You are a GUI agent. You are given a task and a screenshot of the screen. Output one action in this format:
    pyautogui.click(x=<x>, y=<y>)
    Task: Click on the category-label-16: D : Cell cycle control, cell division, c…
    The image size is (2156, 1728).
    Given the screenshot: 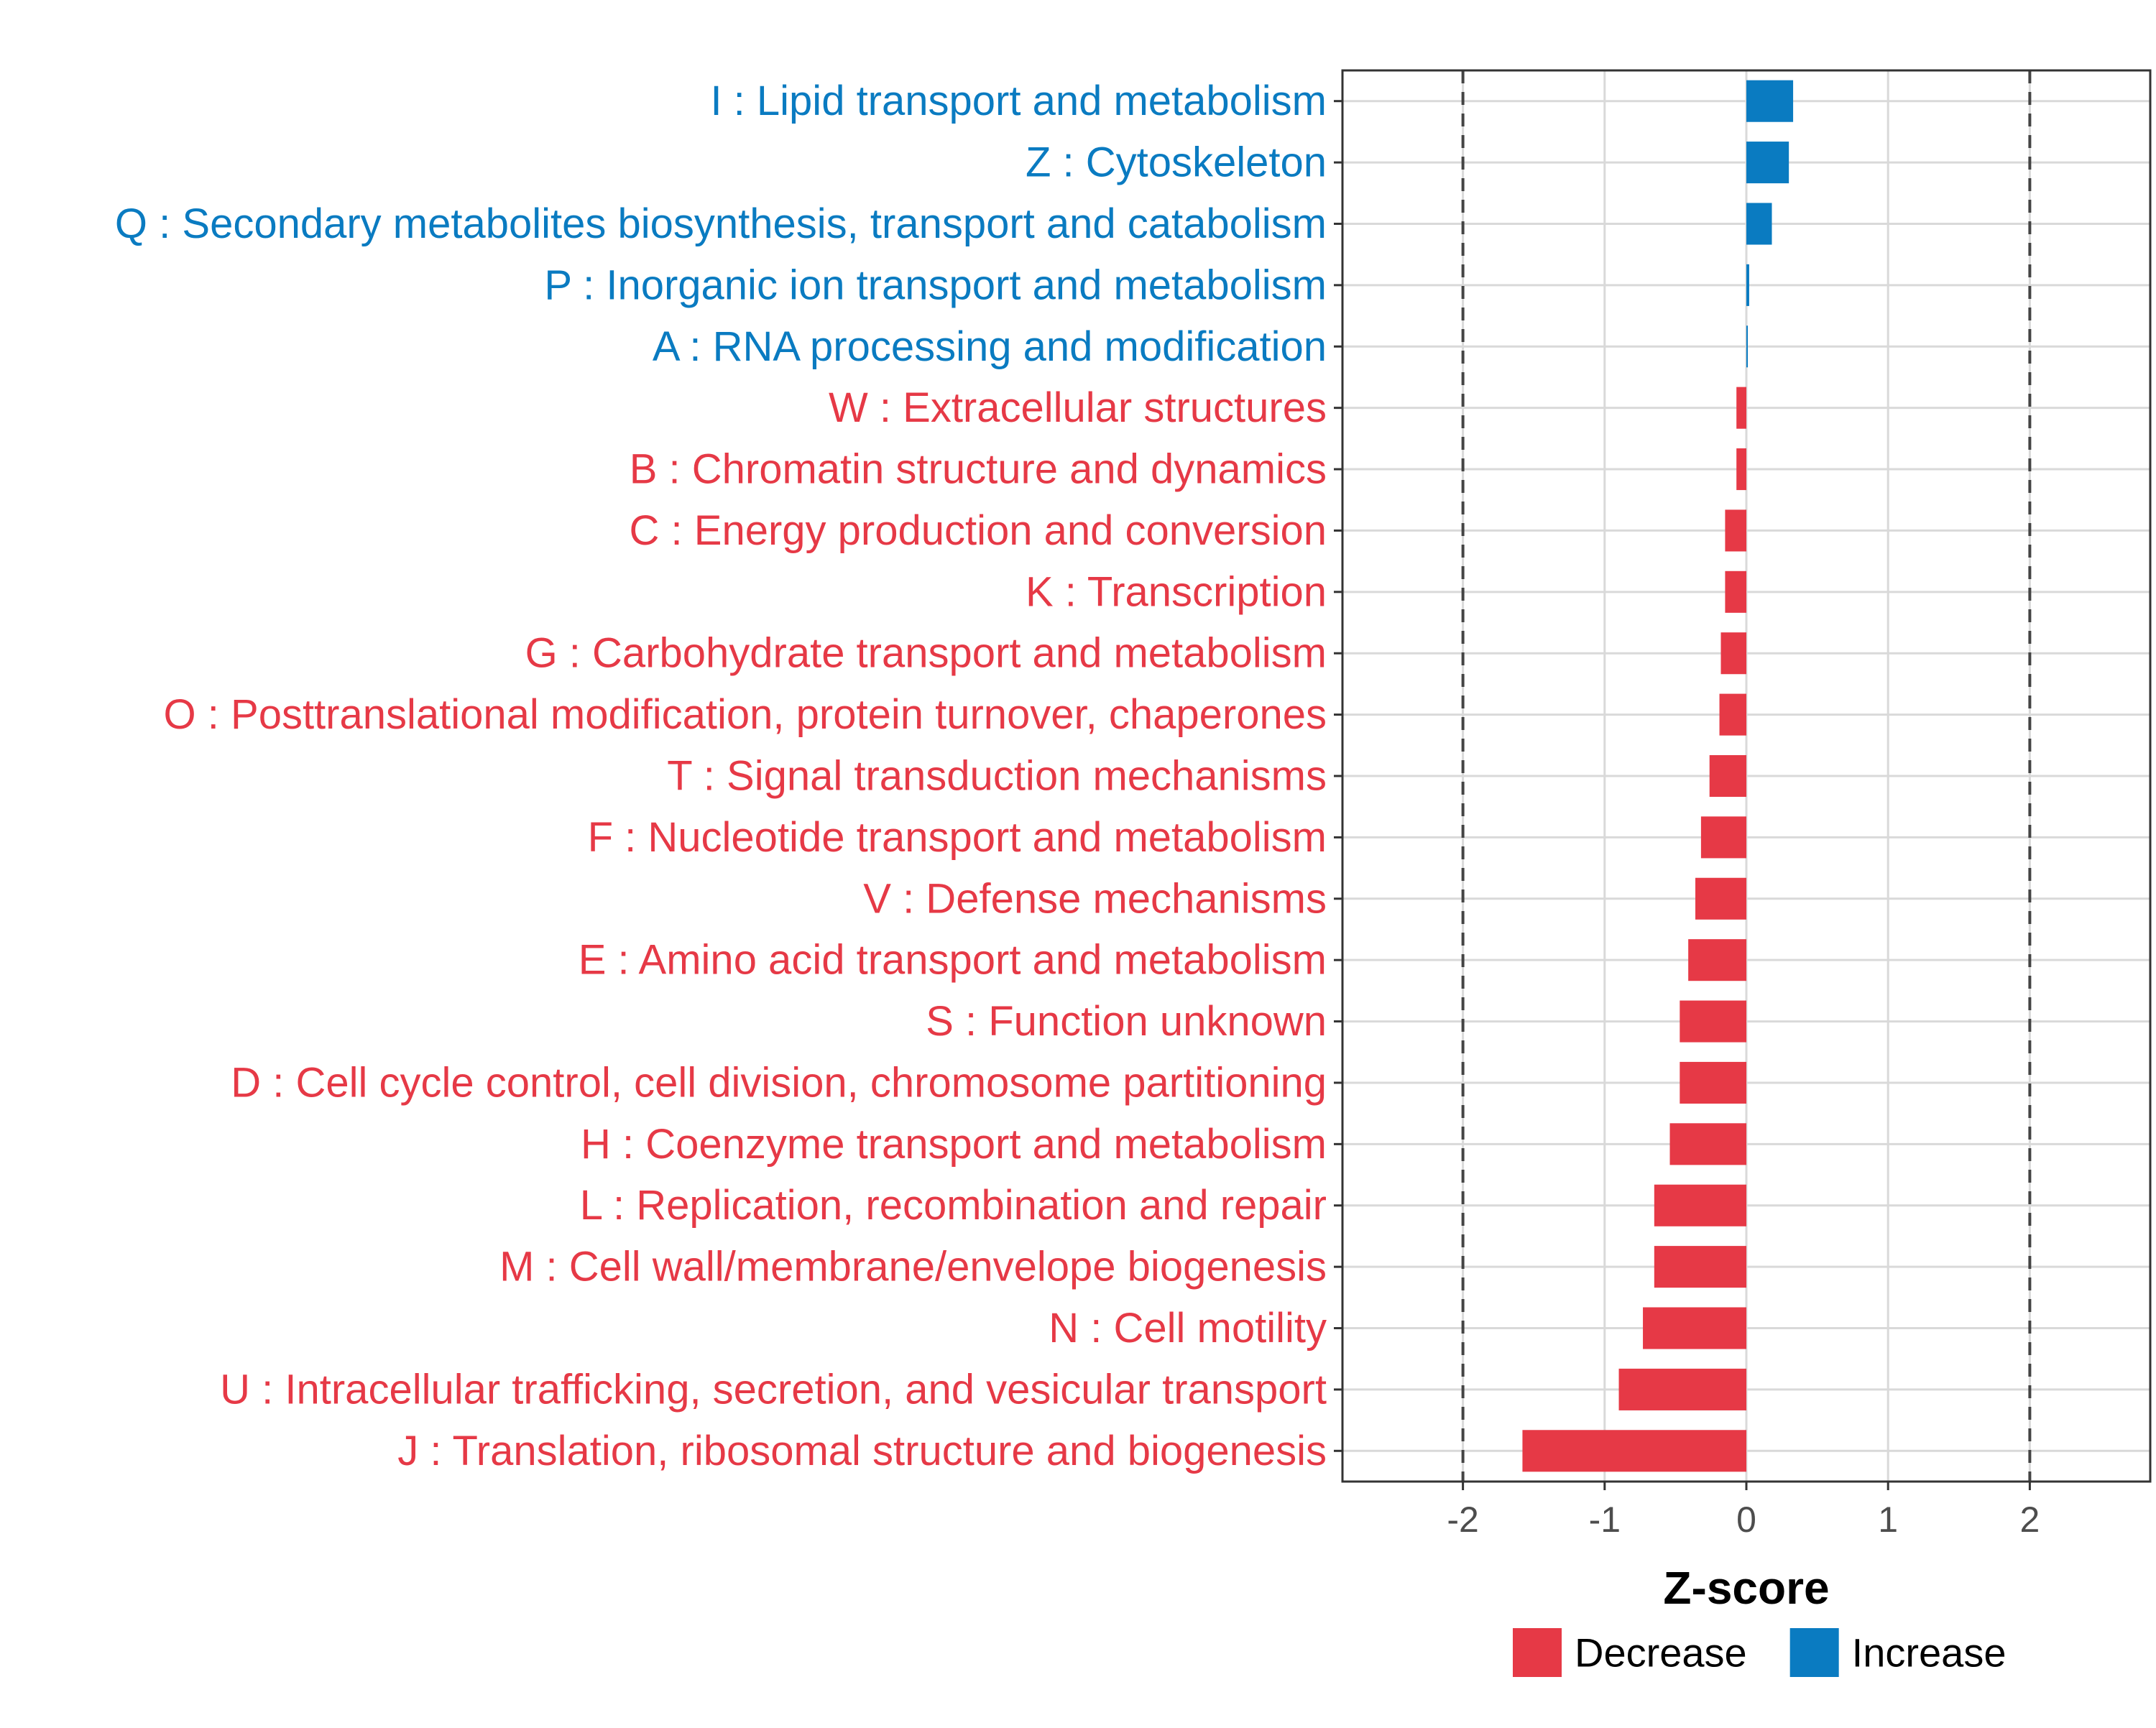 What is the action you would take?
    pyautogui.click(x=779, y=1082)
    